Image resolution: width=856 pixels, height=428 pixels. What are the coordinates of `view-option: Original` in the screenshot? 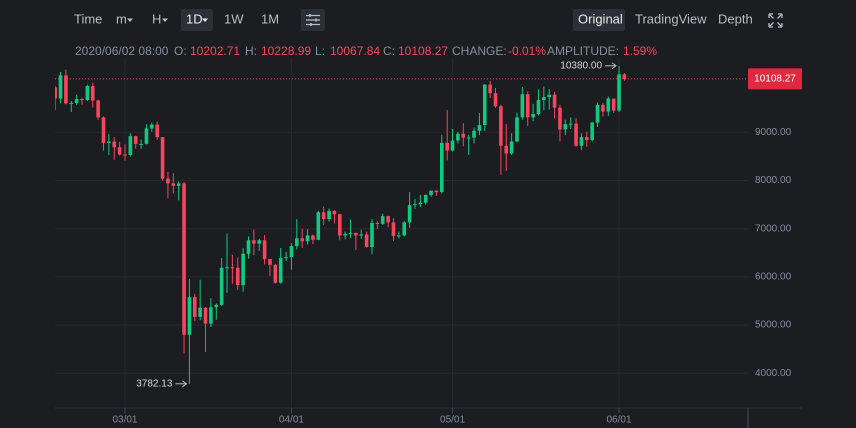 It's located at (600, 18).